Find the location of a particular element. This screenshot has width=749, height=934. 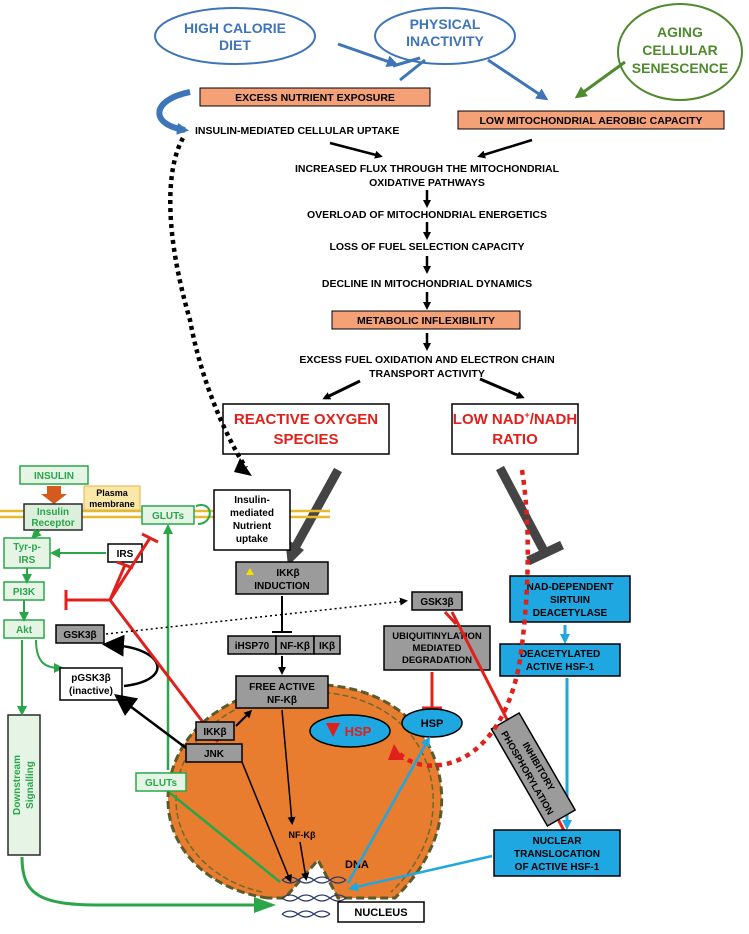

low-mito-box is located at coordinates (591, 120).